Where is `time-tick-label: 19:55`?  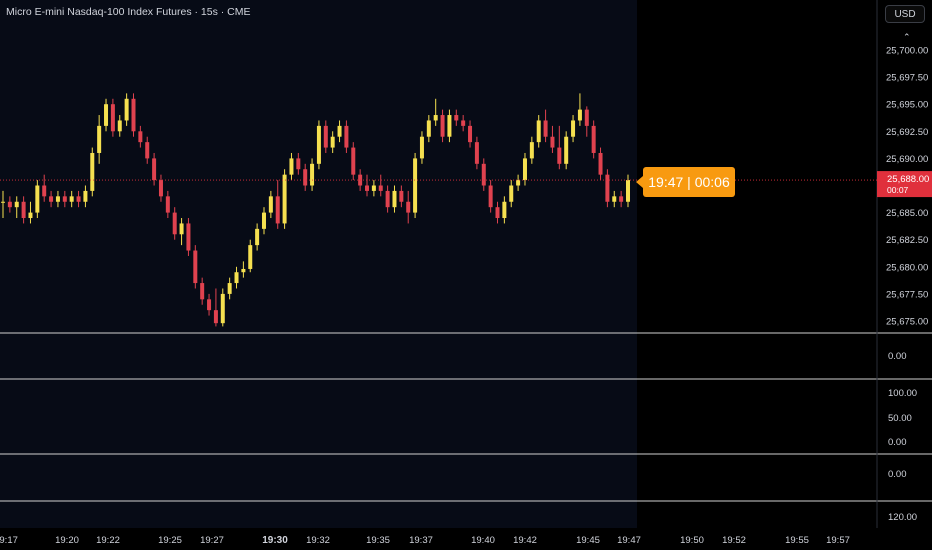 time-tick-label: 19:55 is located at coordinates (797, 540).